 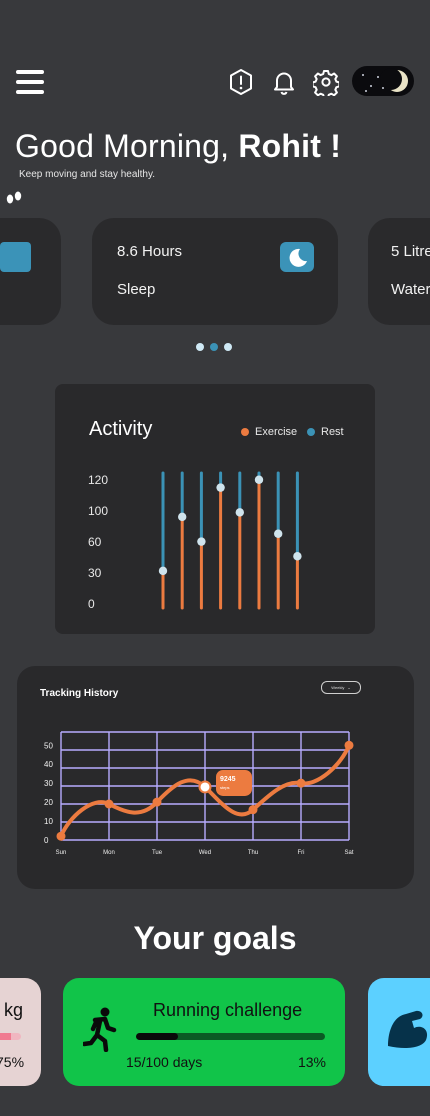 What do you see at coordinates (410, 251) in the screenshot?
I see `water-value: 5 Litre` at bounding box center [410, 251].